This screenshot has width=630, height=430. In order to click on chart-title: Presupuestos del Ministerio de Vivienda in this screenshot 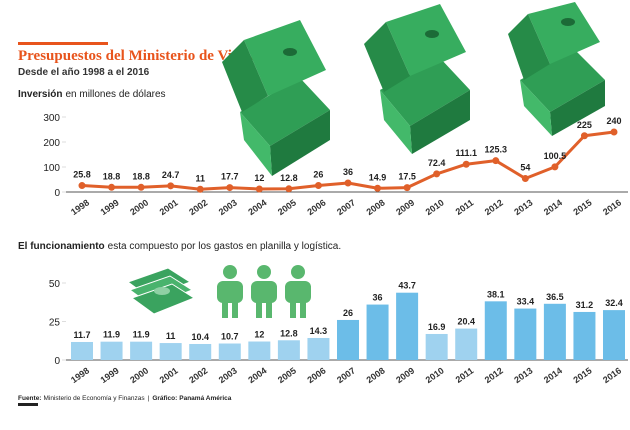, I will do `click(146, 56)`.